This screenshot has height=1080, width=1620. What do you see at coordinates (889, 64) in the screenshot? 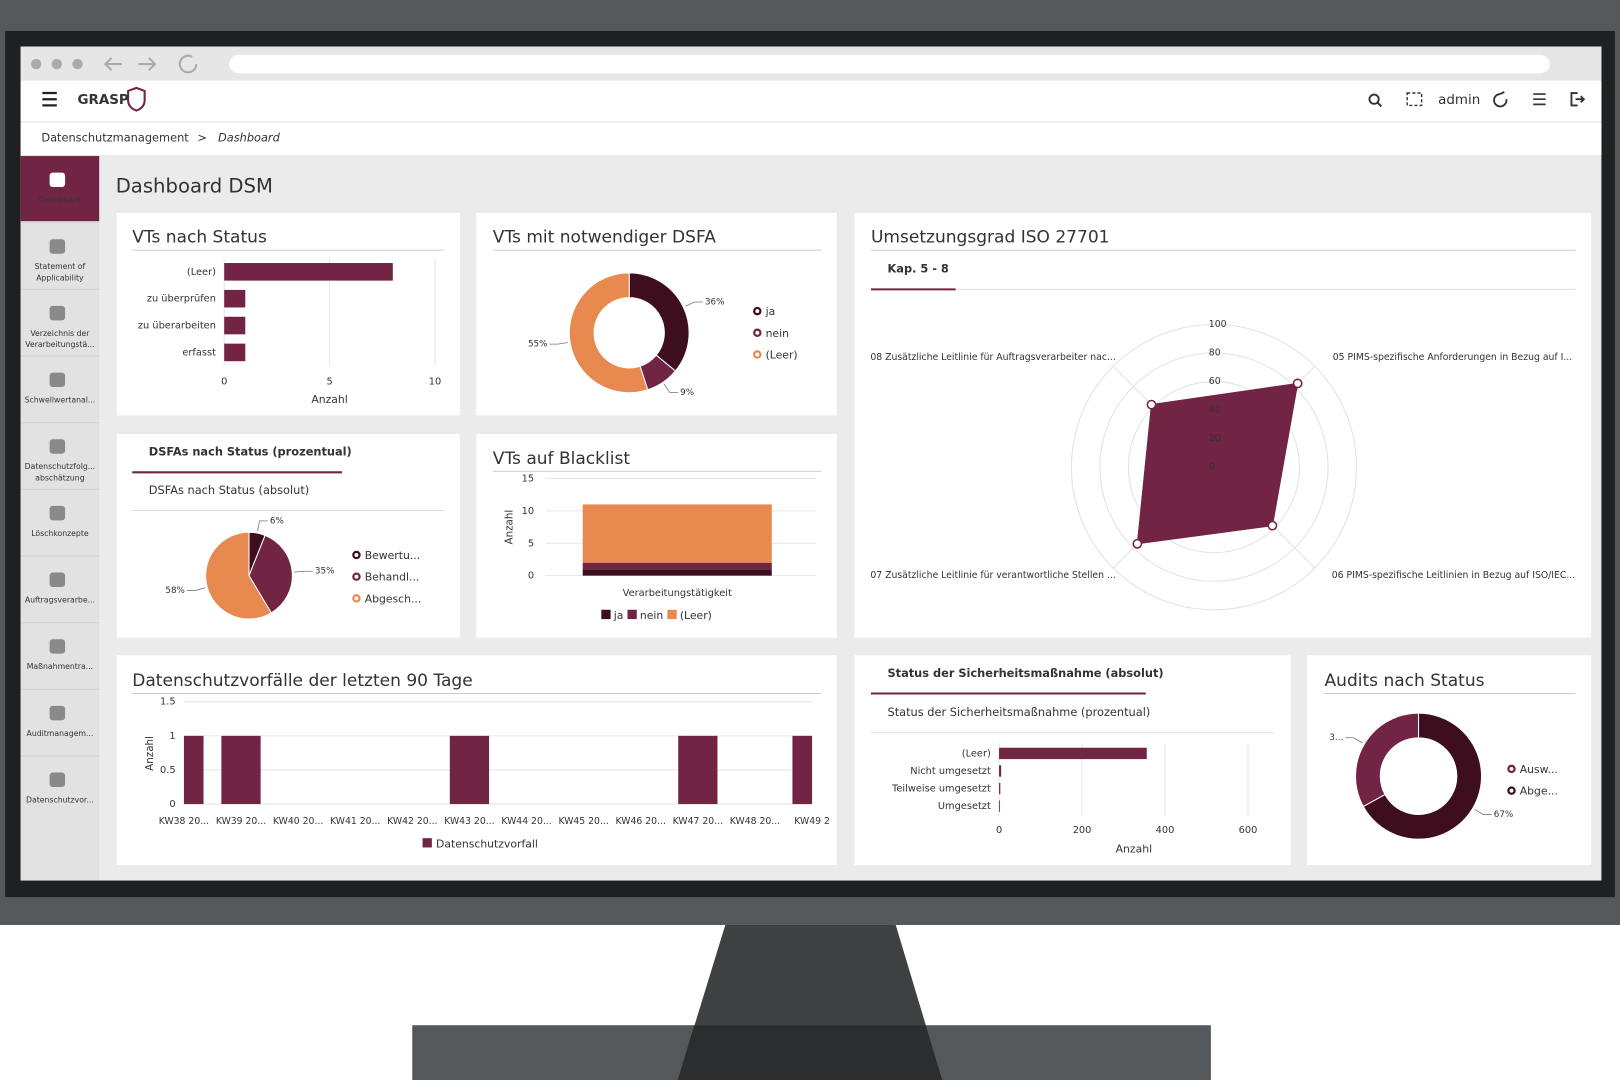
I see `address-bar` at bounding box center [889, 64].